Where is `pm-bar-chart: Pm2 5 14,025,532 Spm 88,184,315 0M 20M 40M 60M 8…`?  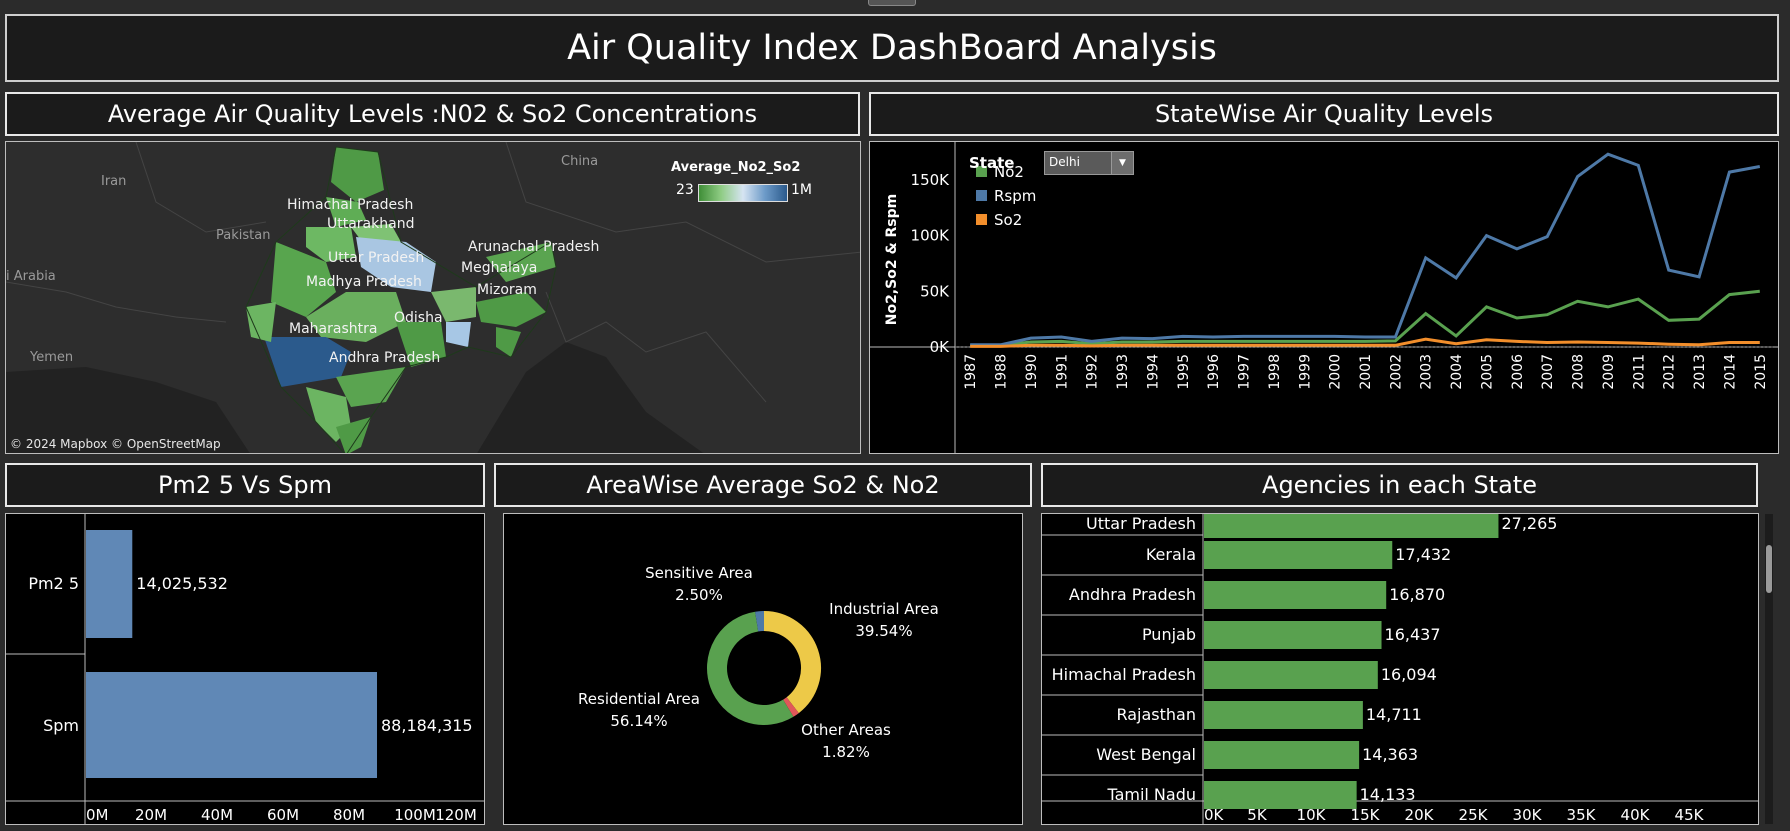
pm-bar-chart: Pm2 5 14,025,532 Spm 88,184,315 0M 20M 40M 60M 8… is located at coordinates (245, 669).